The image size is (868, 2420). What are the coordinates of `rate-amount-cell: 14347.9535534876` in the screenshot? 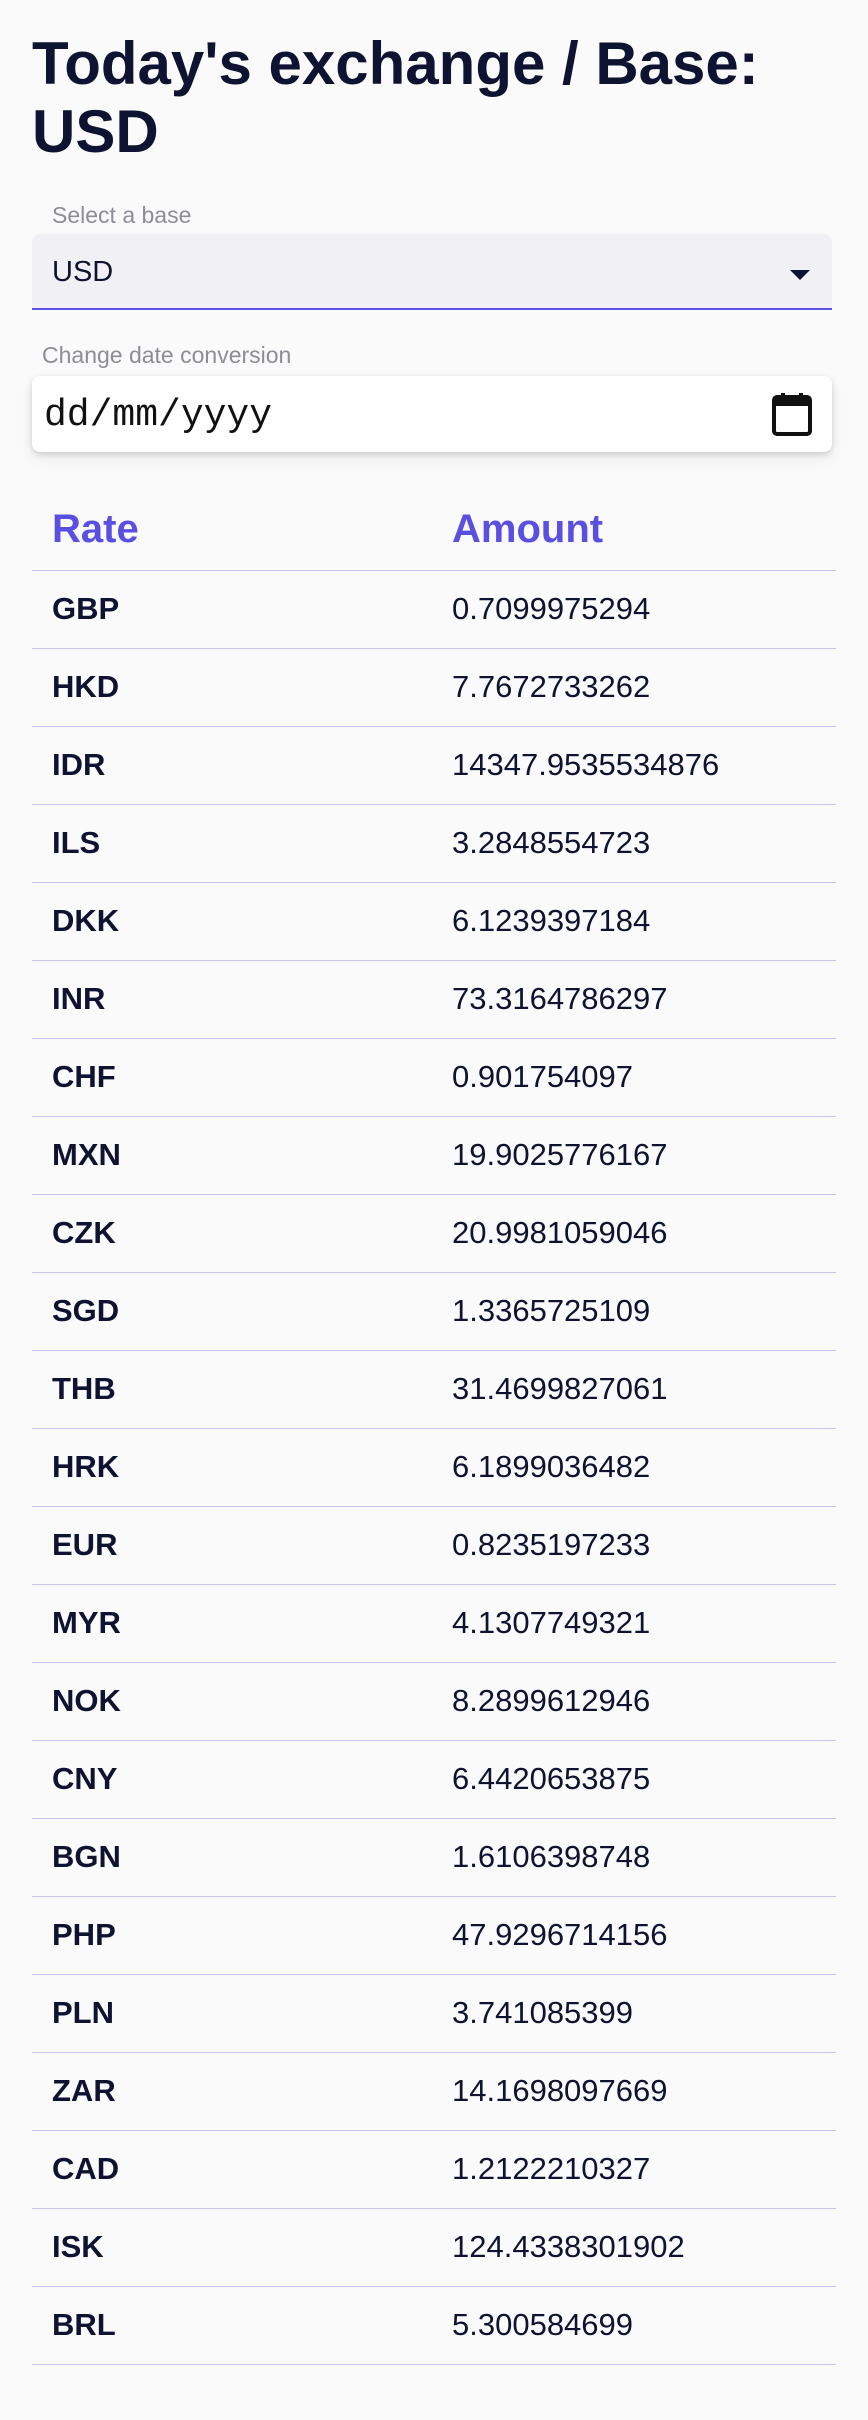 It's located at (634, 765).